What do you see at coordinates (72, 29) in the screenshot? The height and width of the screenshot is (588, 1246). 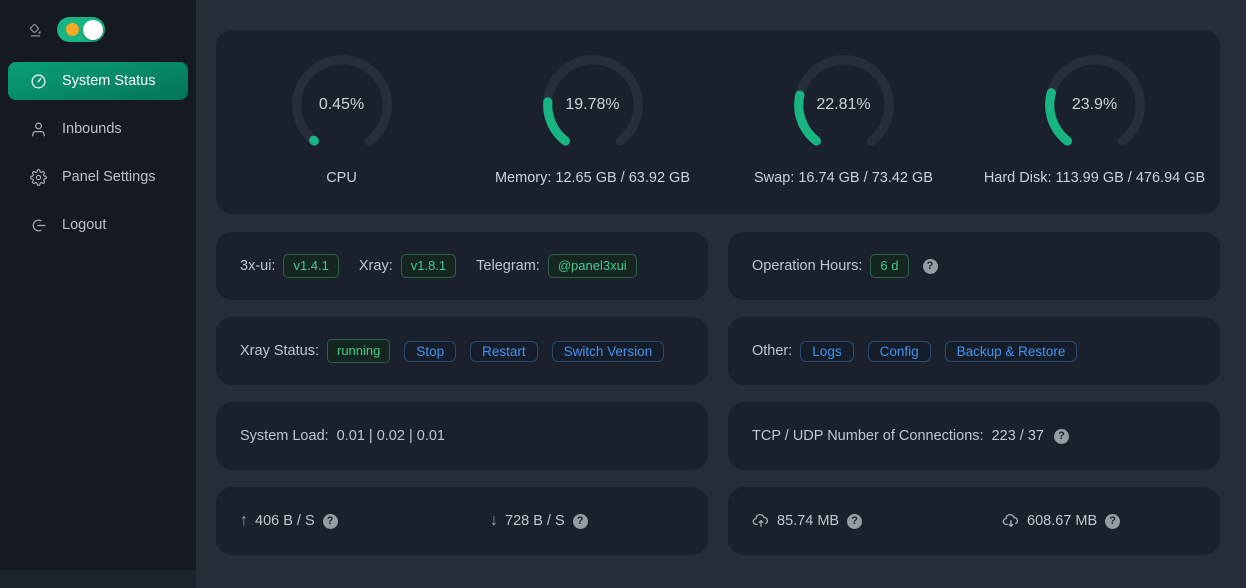 I see `sun-icon` at bounding box center [72, 29].